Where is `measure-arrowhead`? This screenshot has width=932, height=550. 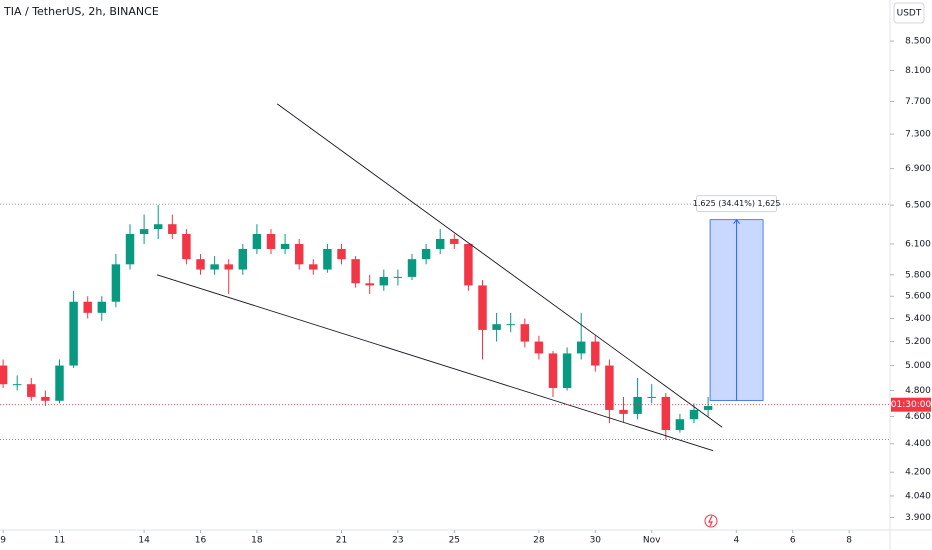
measure-arrowhead is located at coordinates (736, 221).